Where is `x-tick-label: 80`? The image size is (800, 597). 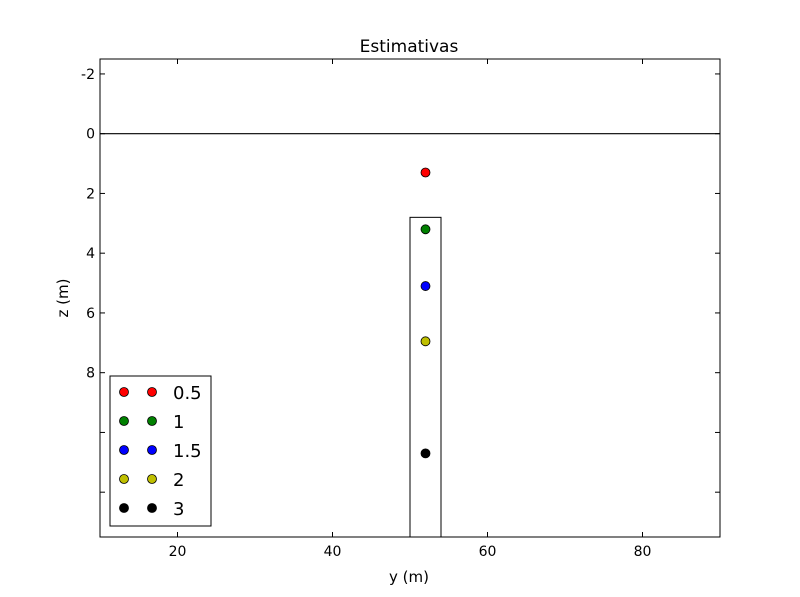 x-tick-label: 80 is located at coordinates (643, 552).